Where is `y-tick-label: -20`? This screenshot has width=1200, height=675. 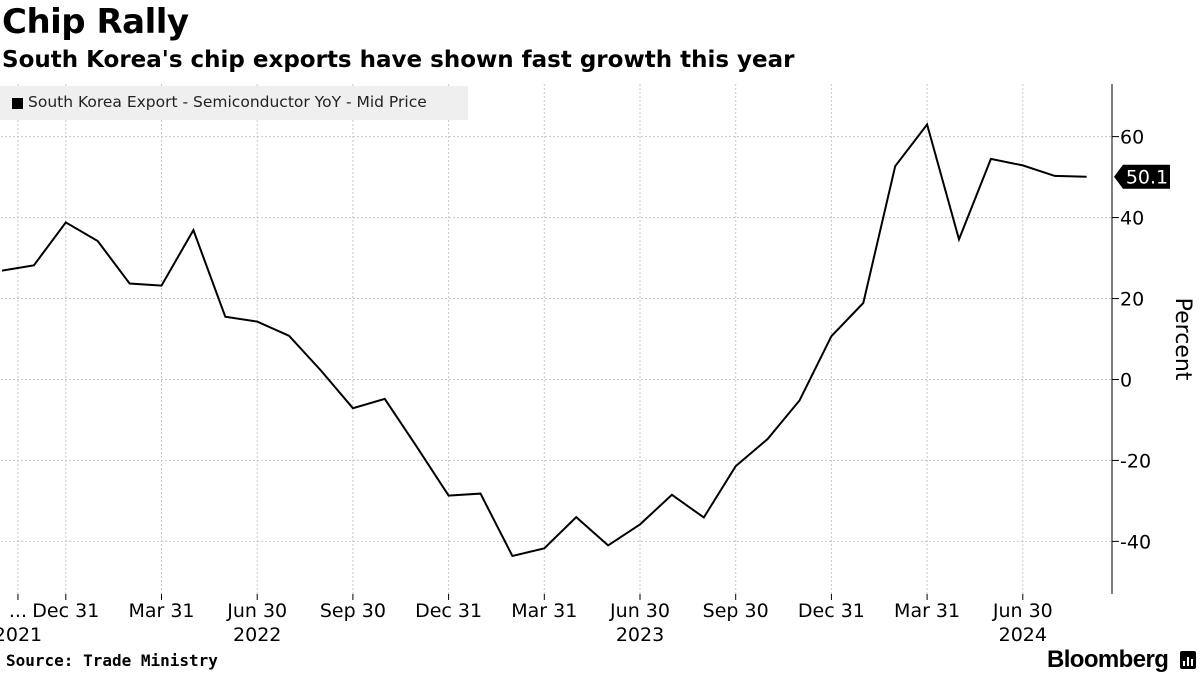
y-tick-label: -20 is located at coordinates (1135, 461).